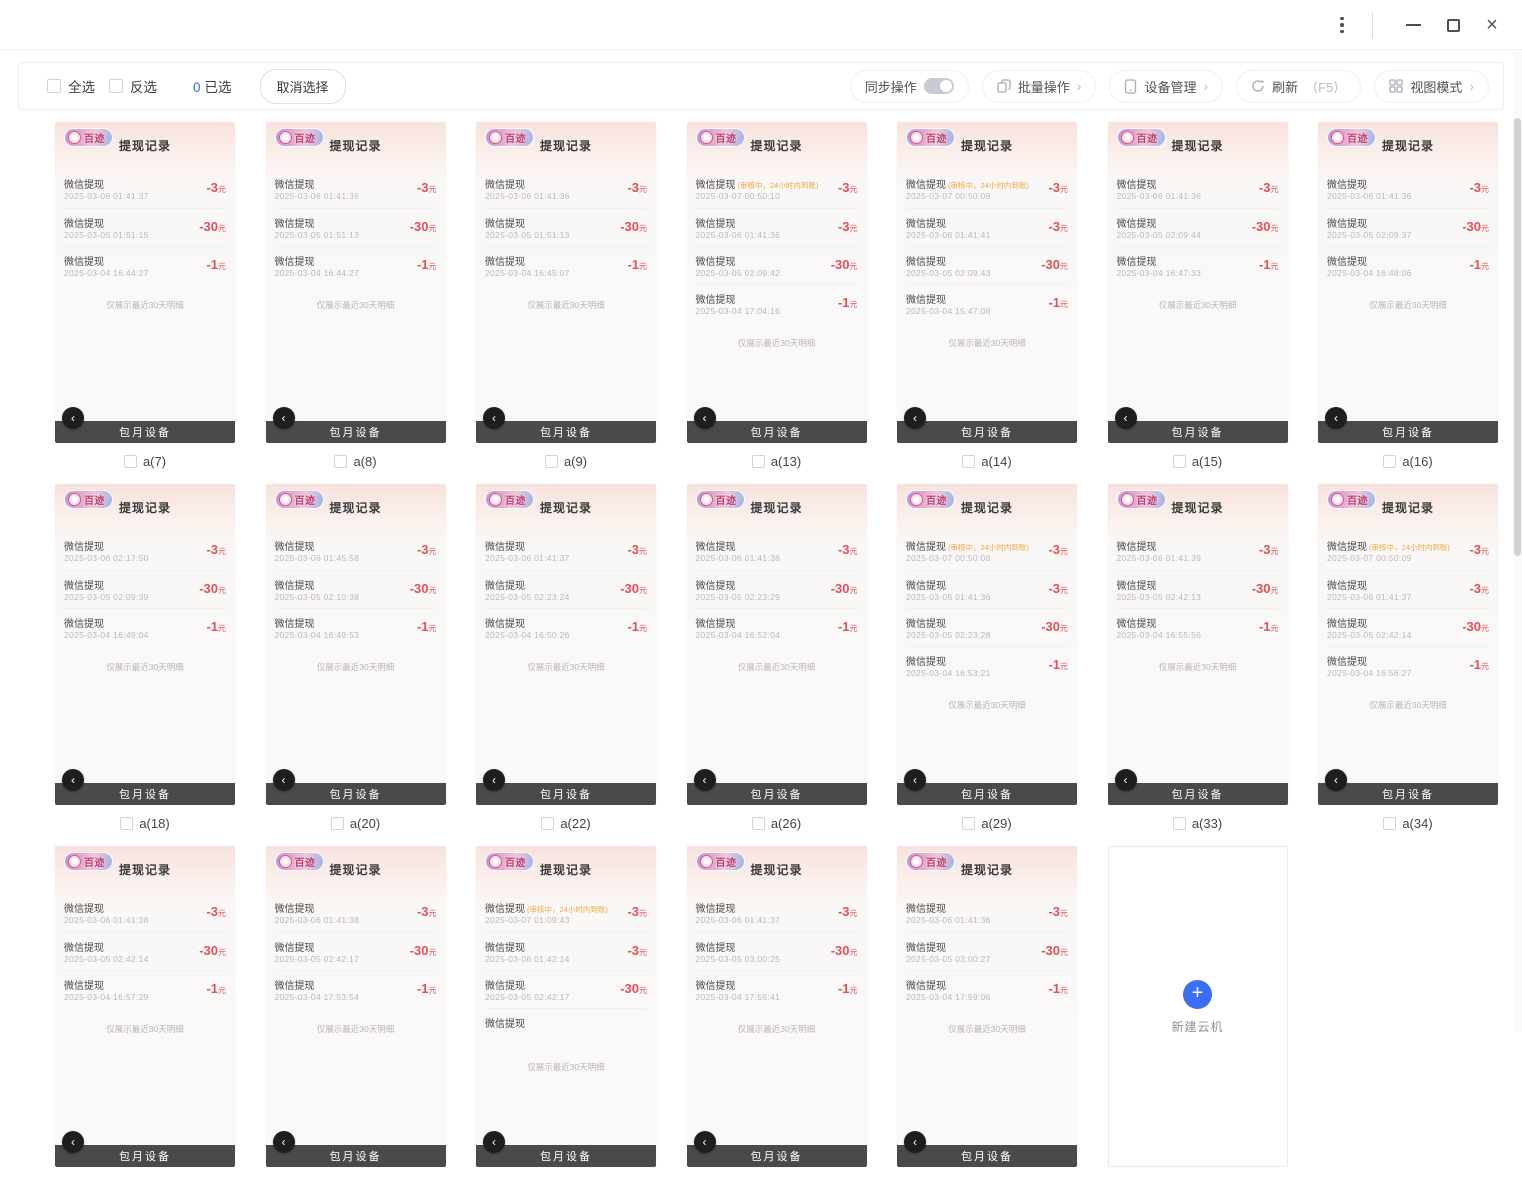  I want to click on withdraw-record: 微信提现 (审核中，24小时内到账) 2025-03-07 00:50:09 -3元, so click(1408, 551).